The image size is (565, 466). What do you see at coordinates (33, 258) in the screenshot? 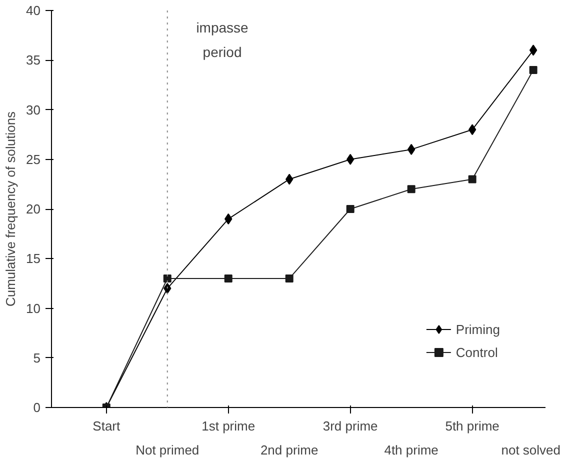
I see `y-tick-label: 15` at bounding box center [33, 258].